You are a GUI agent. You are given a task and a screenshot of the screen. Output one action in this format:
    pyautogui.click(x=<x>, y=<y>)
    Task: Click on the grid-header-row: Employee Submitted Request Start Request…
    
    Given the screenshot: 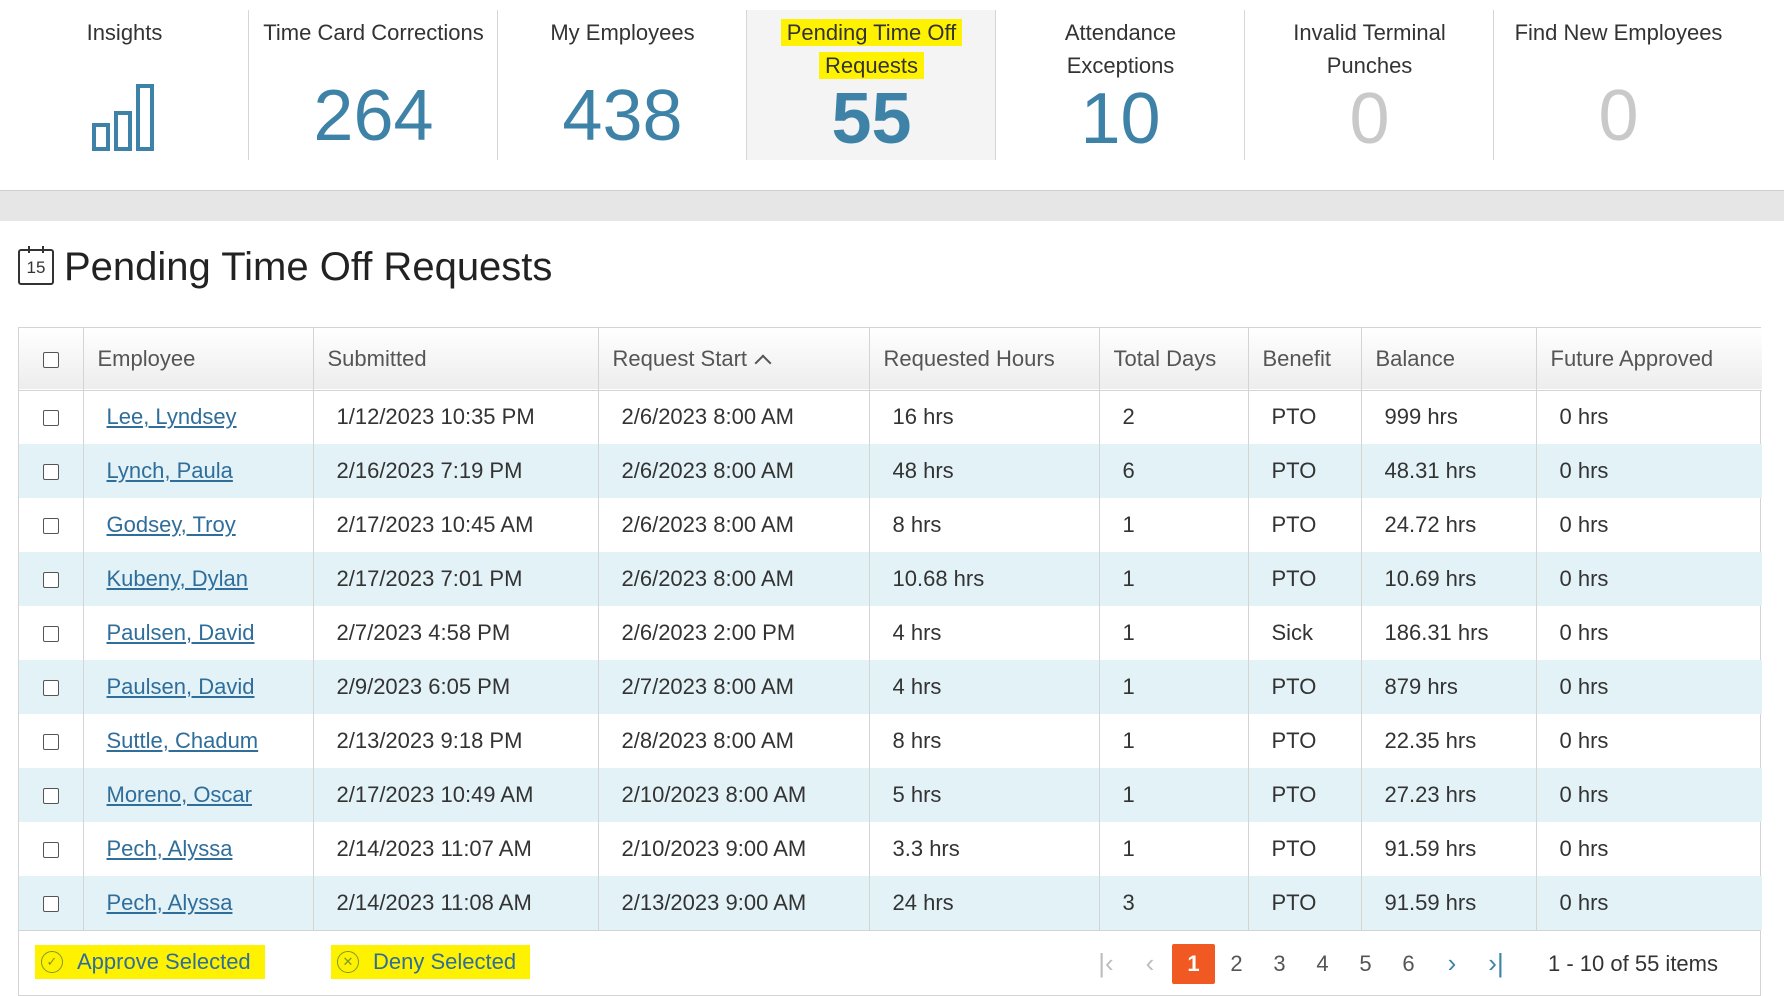 What is the action you would take?
    pyautogui.click(x=890, y=359)
    